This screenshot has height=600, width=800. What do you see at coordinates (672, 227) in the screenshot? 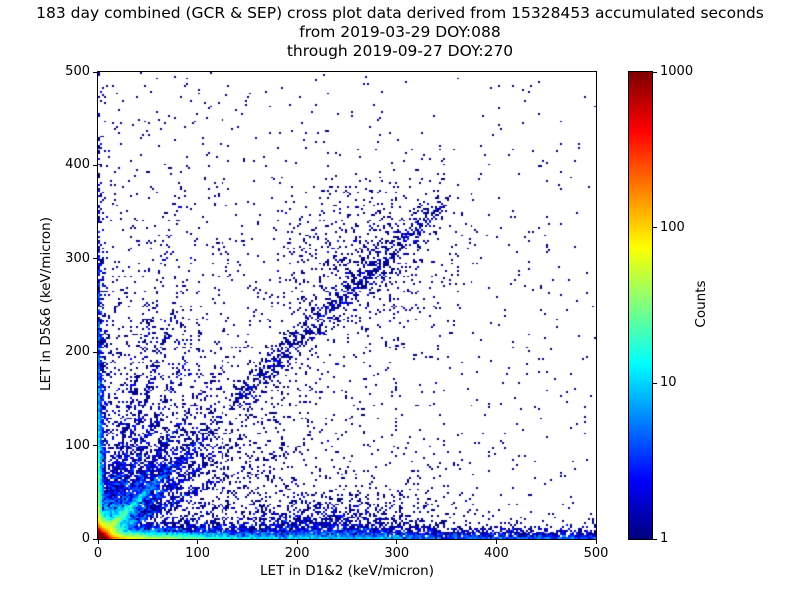
I see `colorbar-tick-label-100: 100` at bounding box center [672, 227].